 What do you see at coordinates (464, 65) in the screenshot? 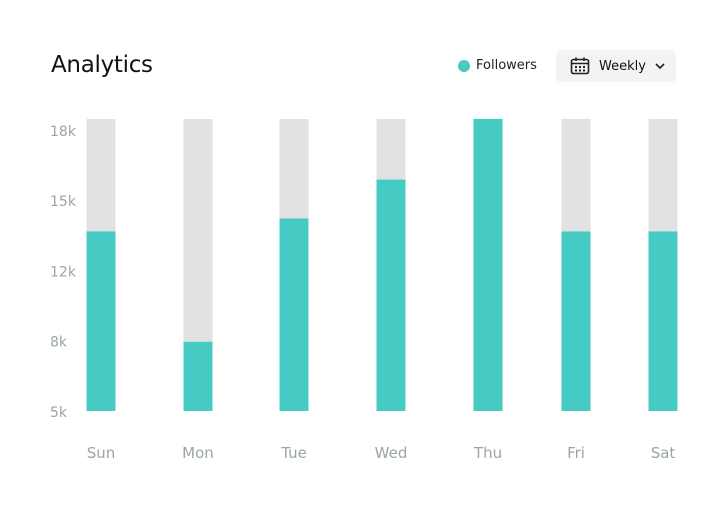
I see `legend-swatch` at bounding box center [464, 65].